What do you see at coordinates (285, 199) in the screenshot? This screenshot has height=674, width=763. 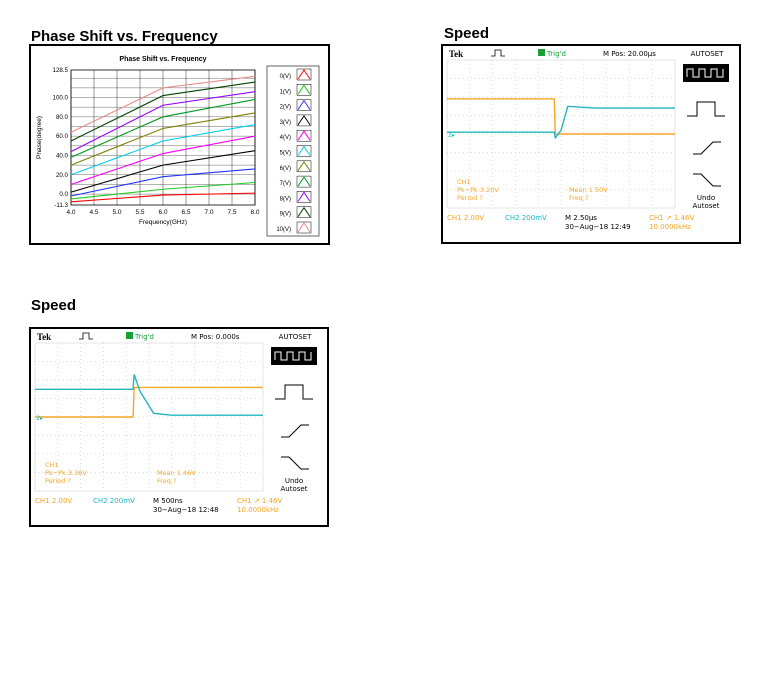 I see `legend-label: 8(V)` at bounding box center [285, 199].